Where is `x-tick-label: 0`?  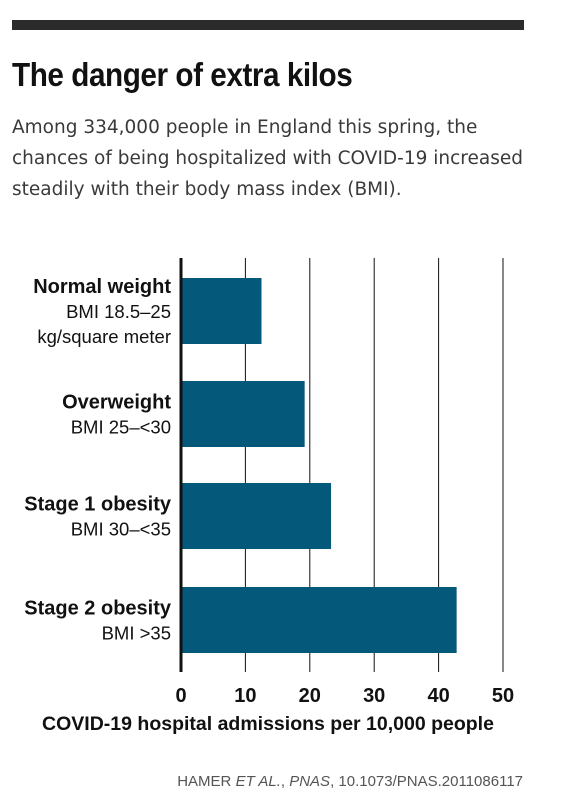 x-tick-label: 0 is located at coordinates (180, 696).